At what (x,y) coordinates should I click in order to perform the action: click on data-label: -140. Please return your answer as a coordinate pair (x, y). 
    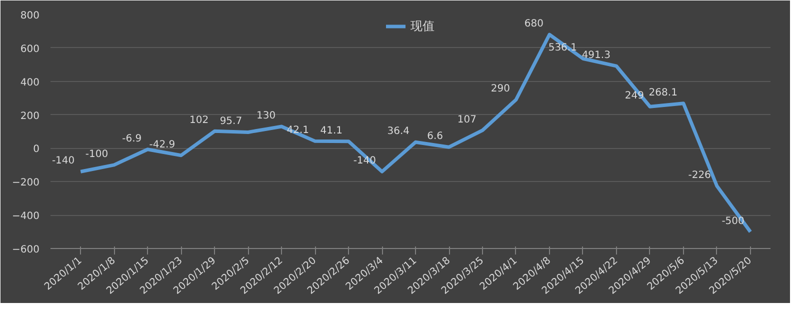
    Looking at the image, I should click on (63, 161).